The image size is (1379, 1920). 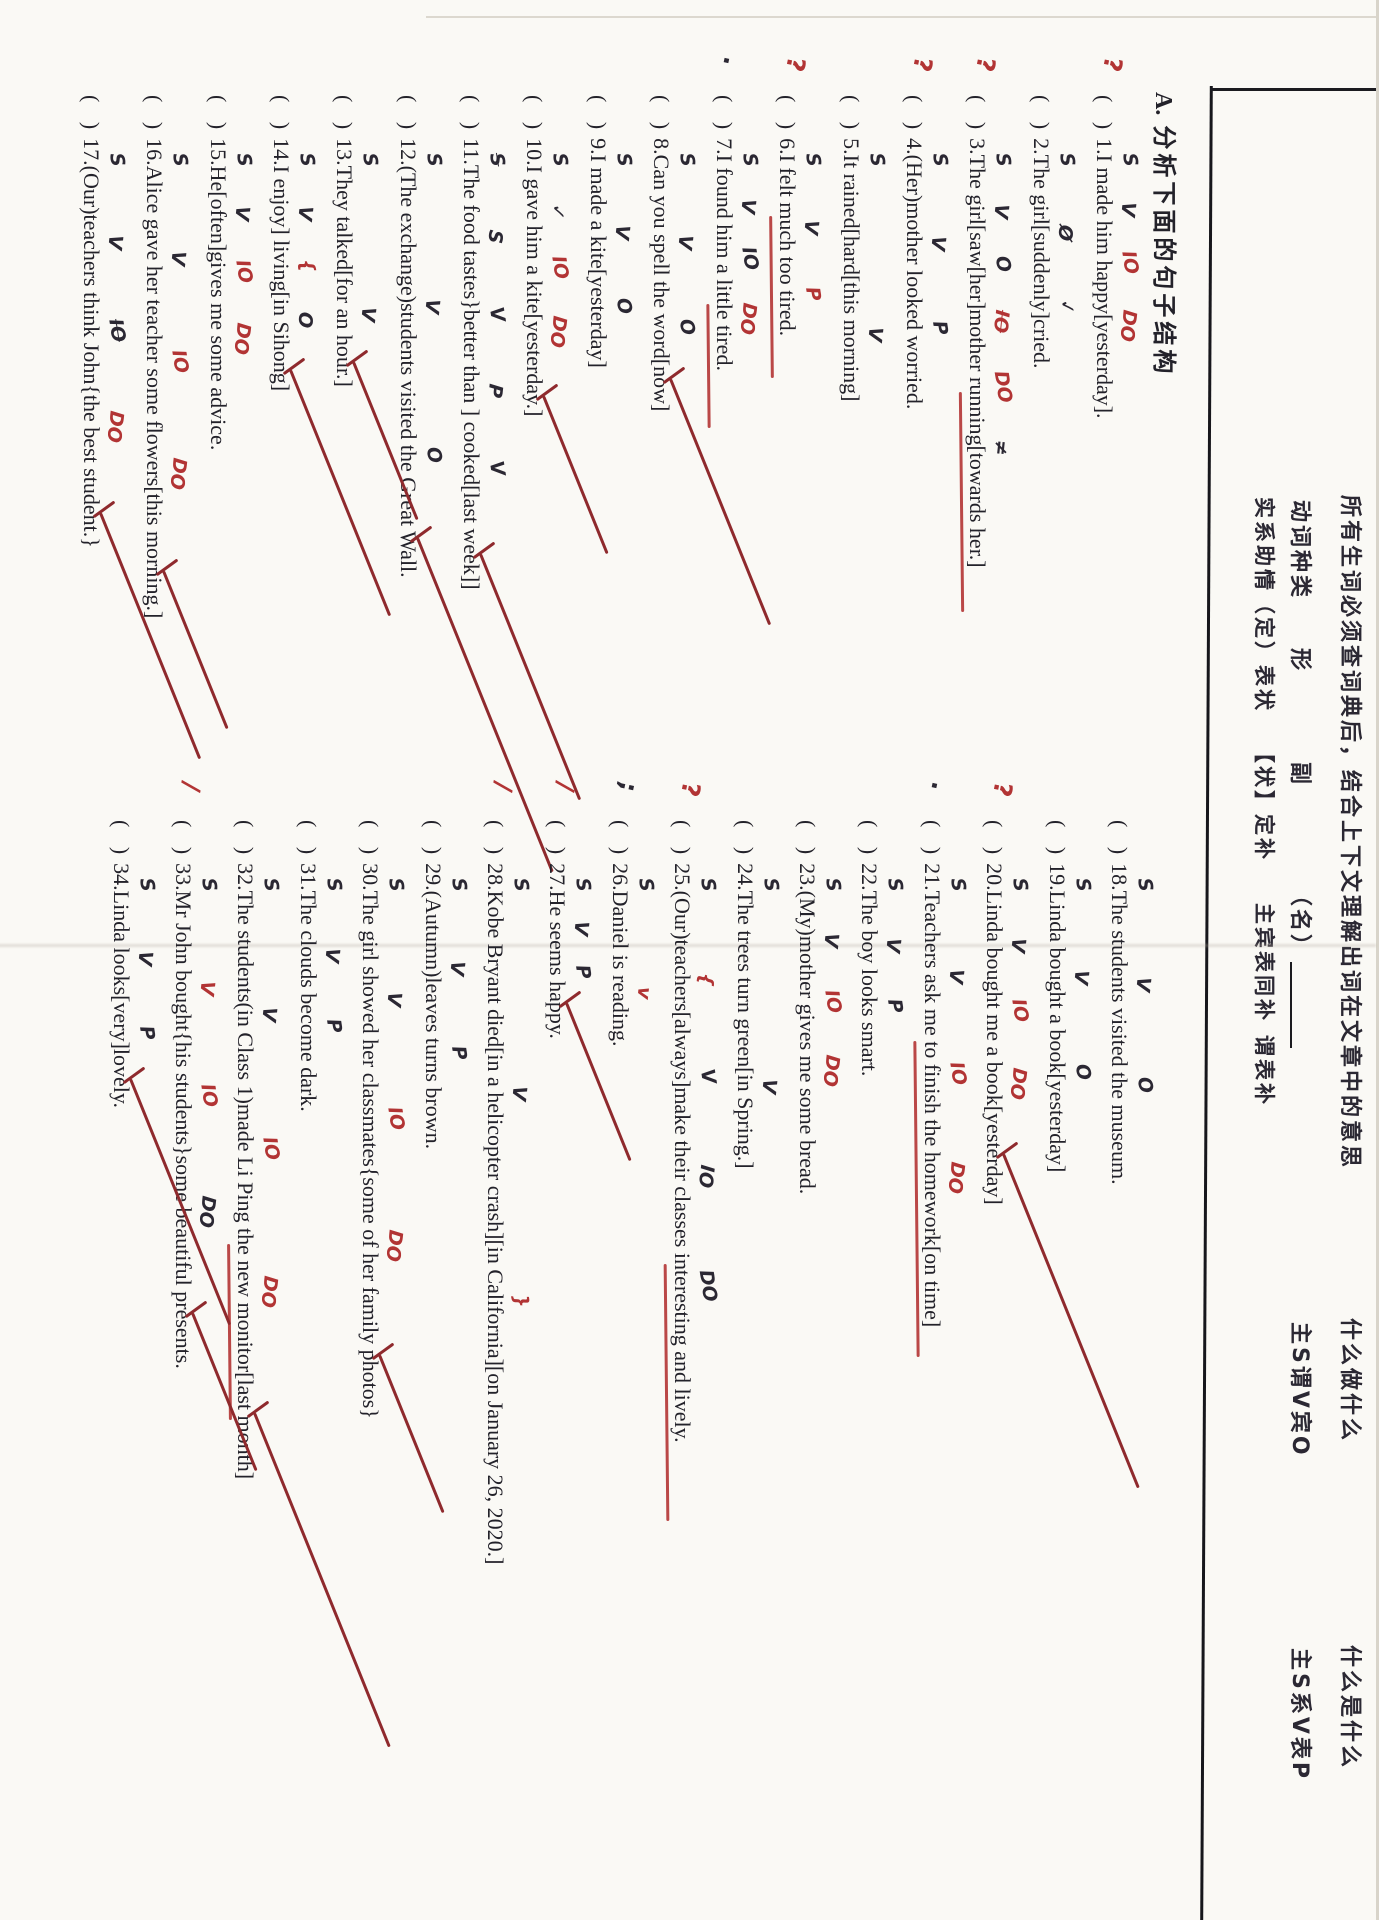 I want to click on header-adv-roles: 【状】定补, so click(x=1264, y=802).